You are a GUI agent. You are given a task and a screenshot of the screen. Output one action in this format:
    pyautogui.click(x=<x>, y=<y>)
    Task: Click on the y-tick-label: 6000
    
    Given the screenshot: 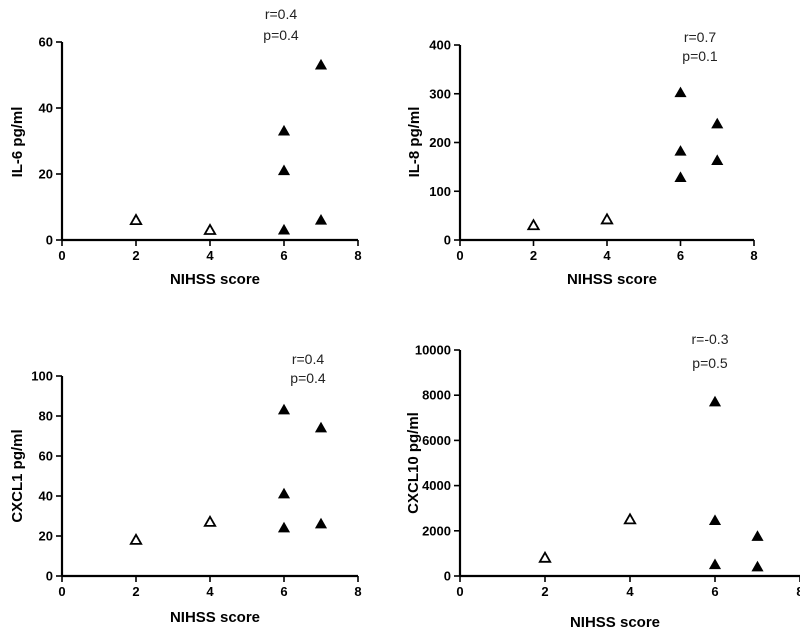 What is the action you would take?
    pyautogui.click(x=436, y=440)
    